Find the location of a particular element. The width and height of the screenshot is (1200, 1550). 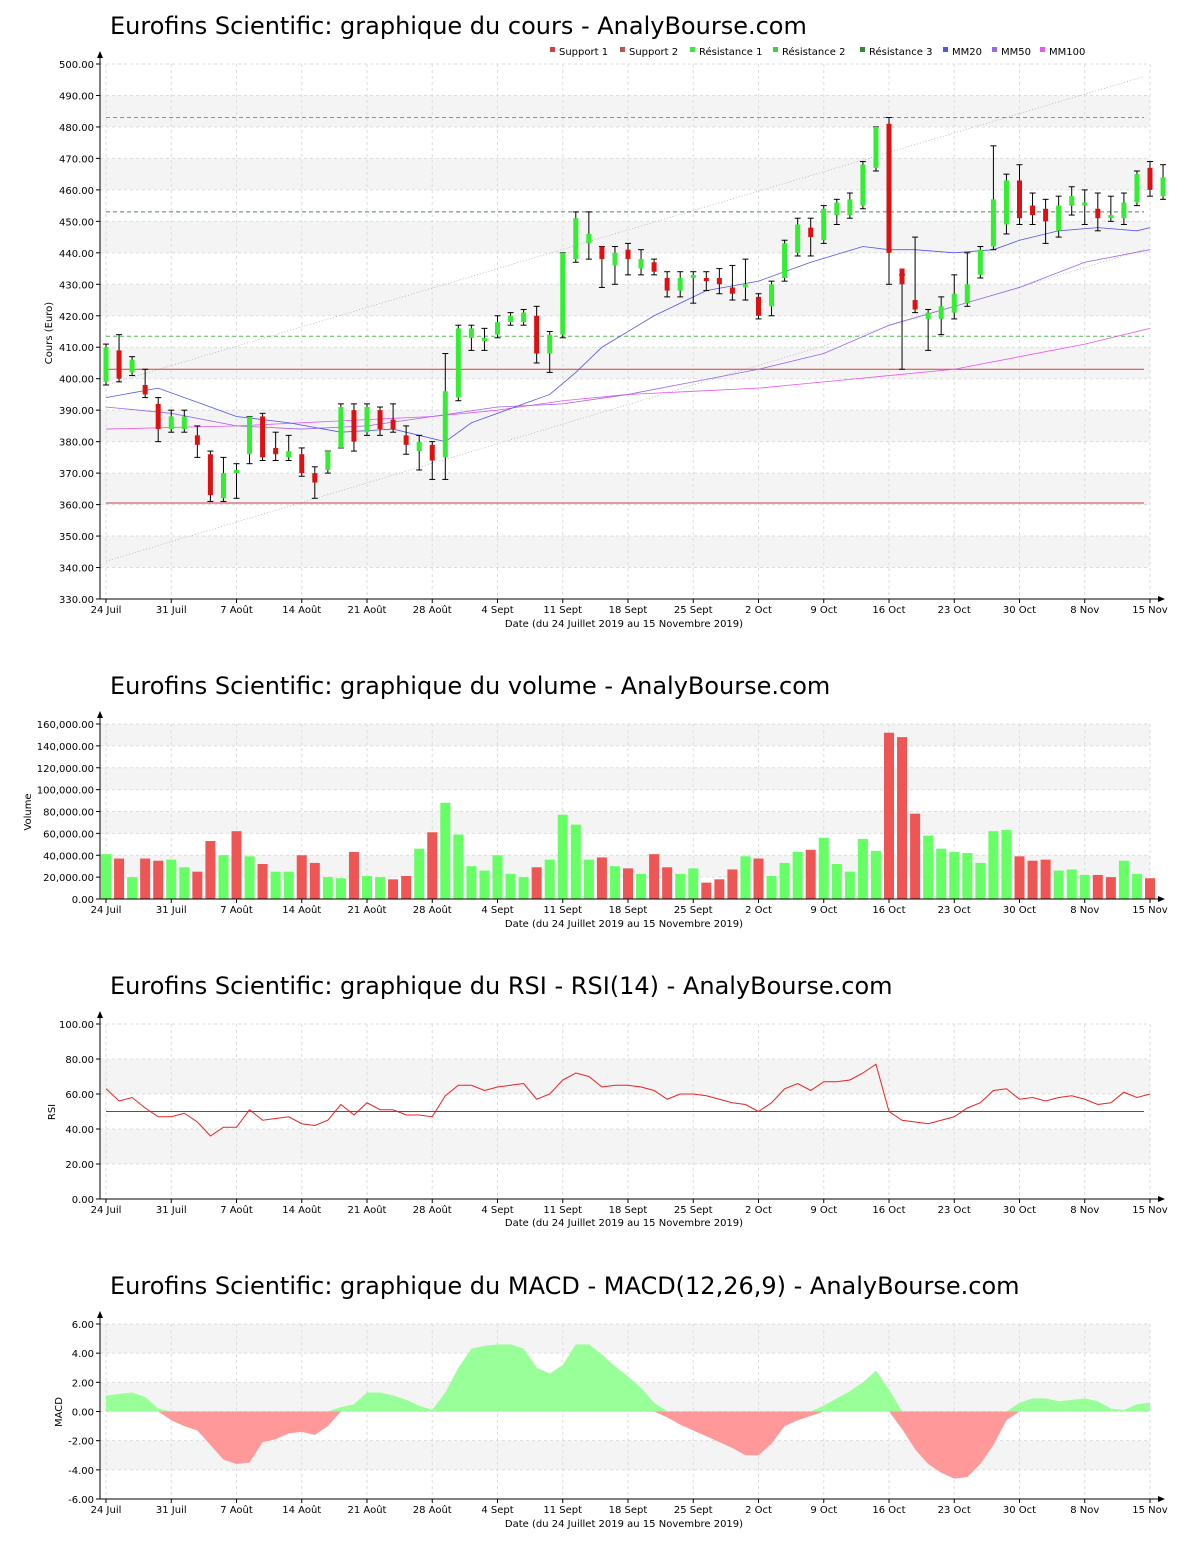

price-x-tick-label: 11 Sept is located at coordinates (562, 610).